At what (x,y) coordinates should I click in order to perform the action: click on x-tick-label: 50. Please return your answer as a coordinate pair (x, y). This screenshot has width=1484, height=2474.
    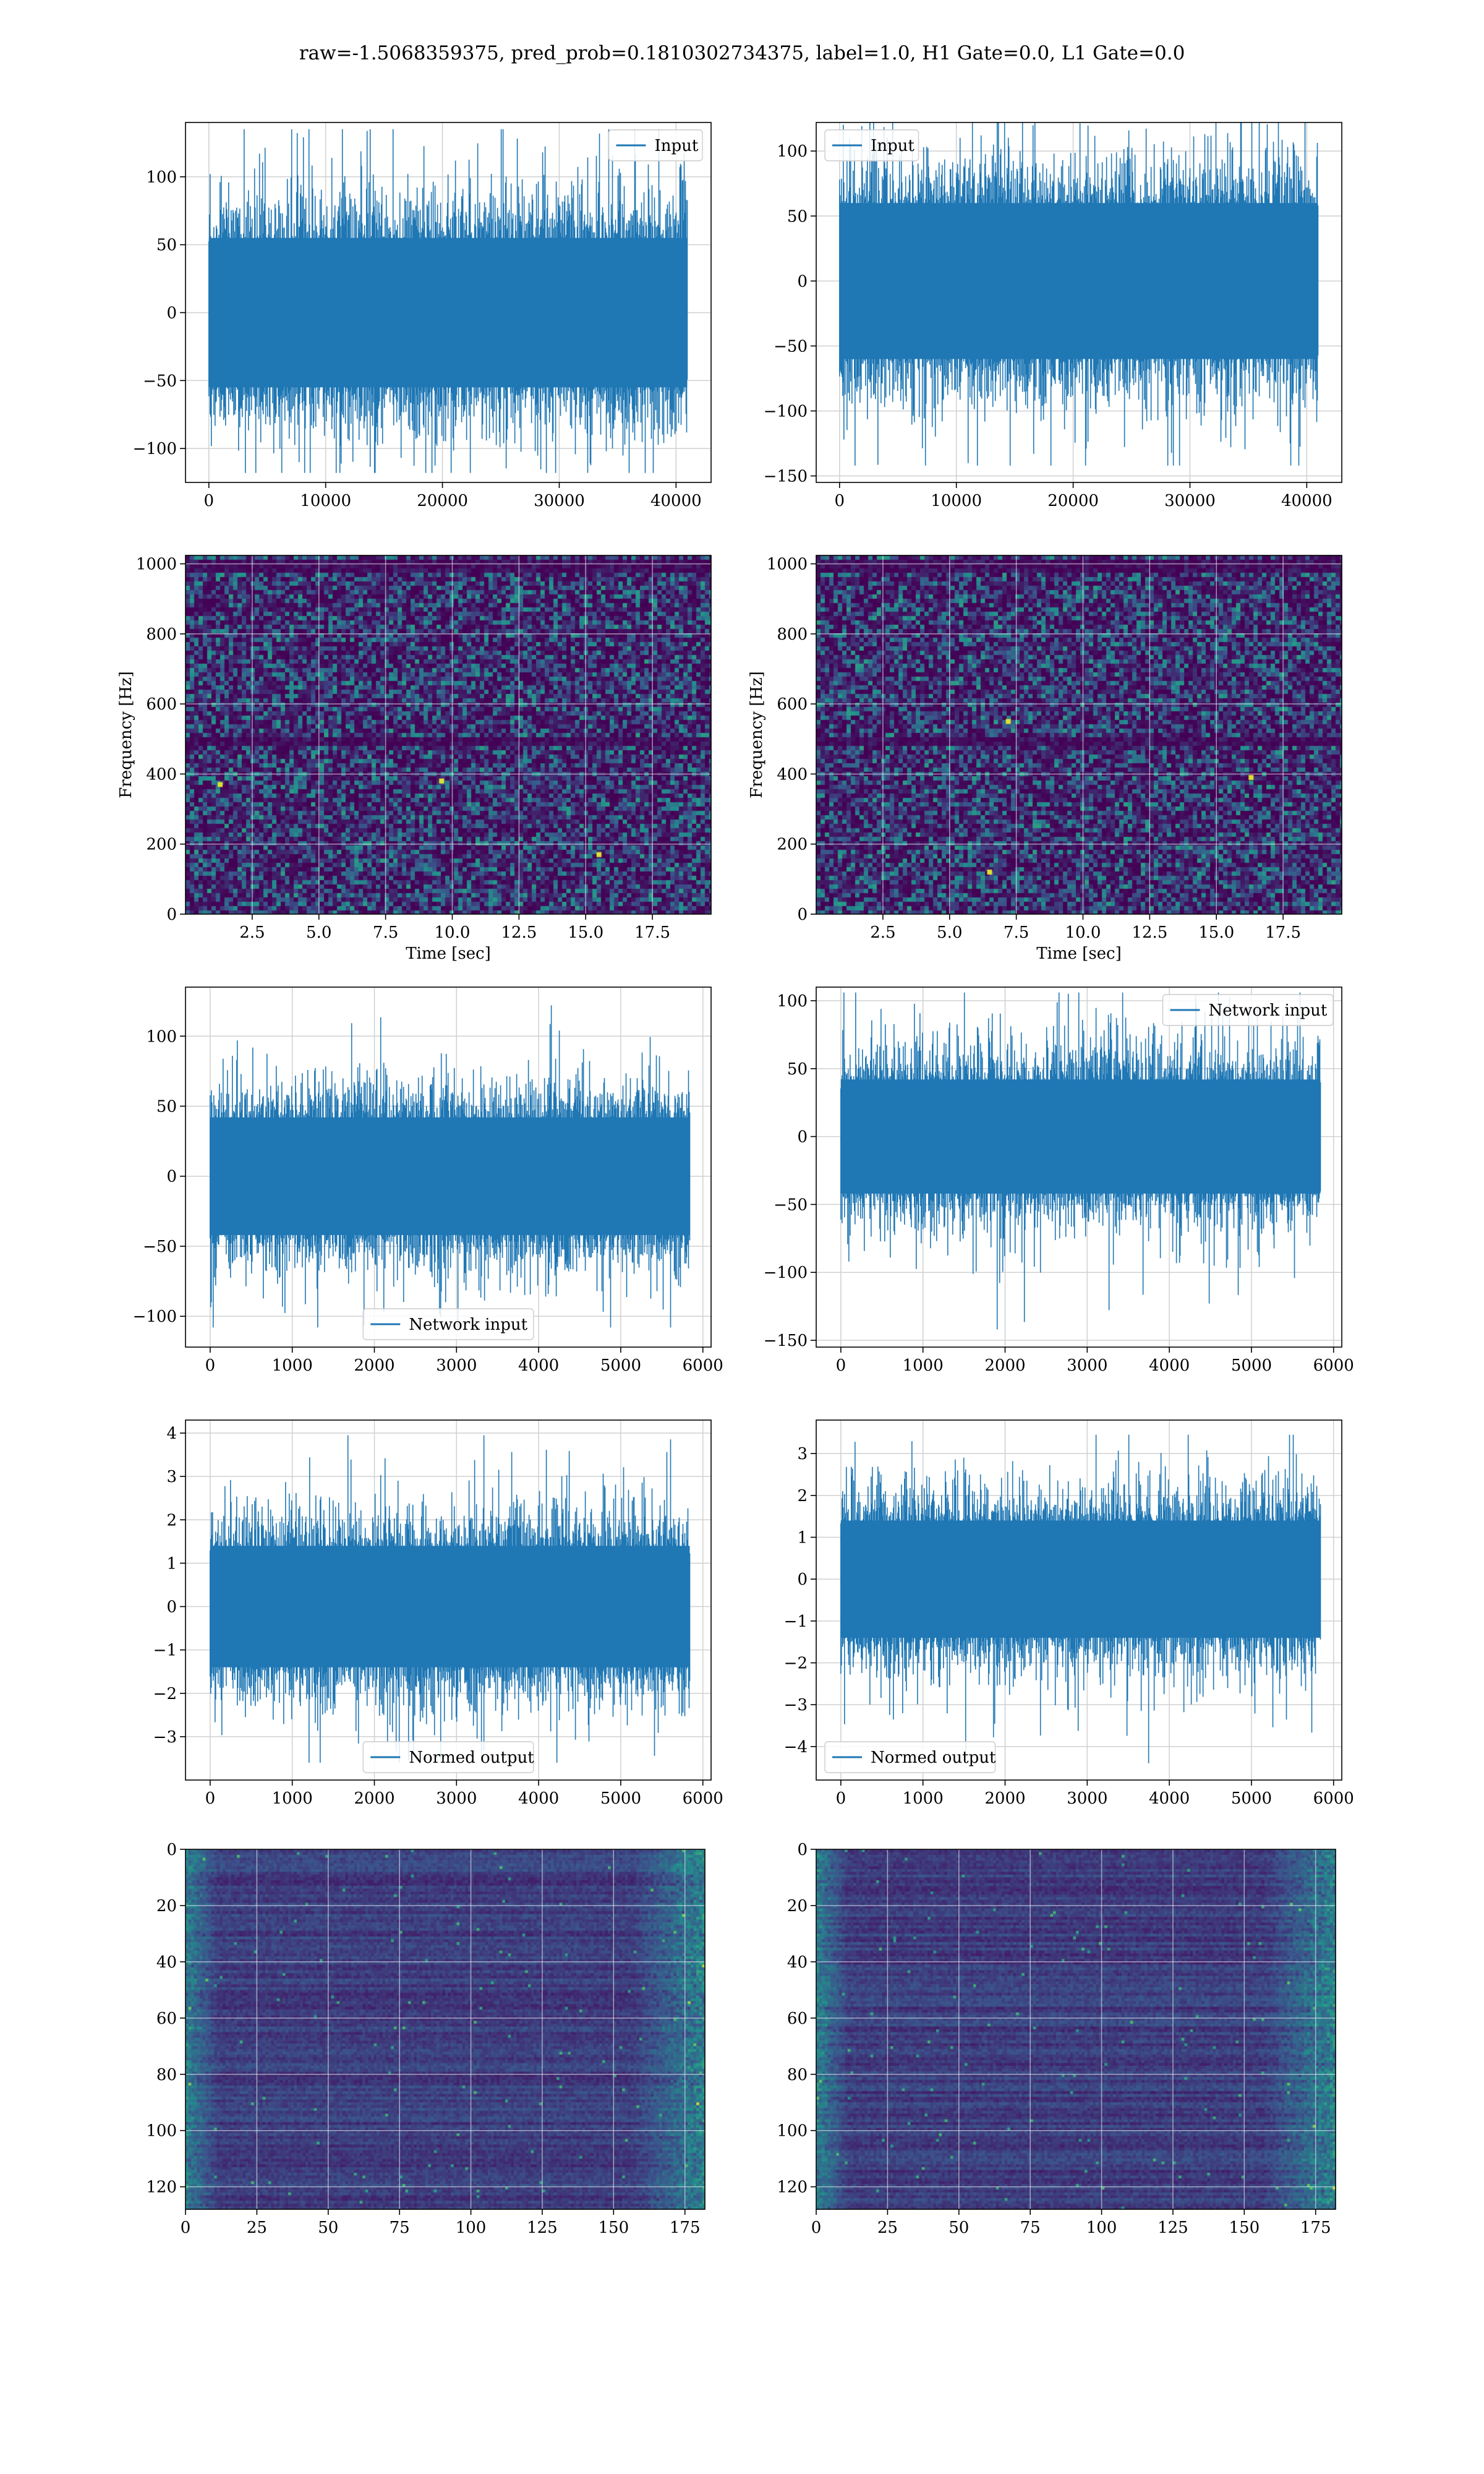
    Looking at the image, I should click on (959, 2228).